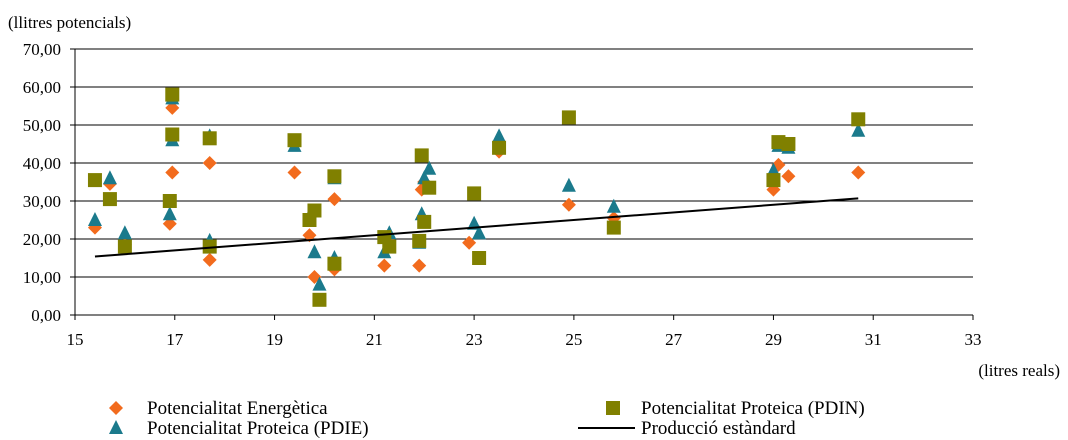 Image resolution: width=1068 pixels, height=440 pixels. Describe the element at coordinates (973, 339) in the screenshot. I see `x-tick-label: 33` at that location.